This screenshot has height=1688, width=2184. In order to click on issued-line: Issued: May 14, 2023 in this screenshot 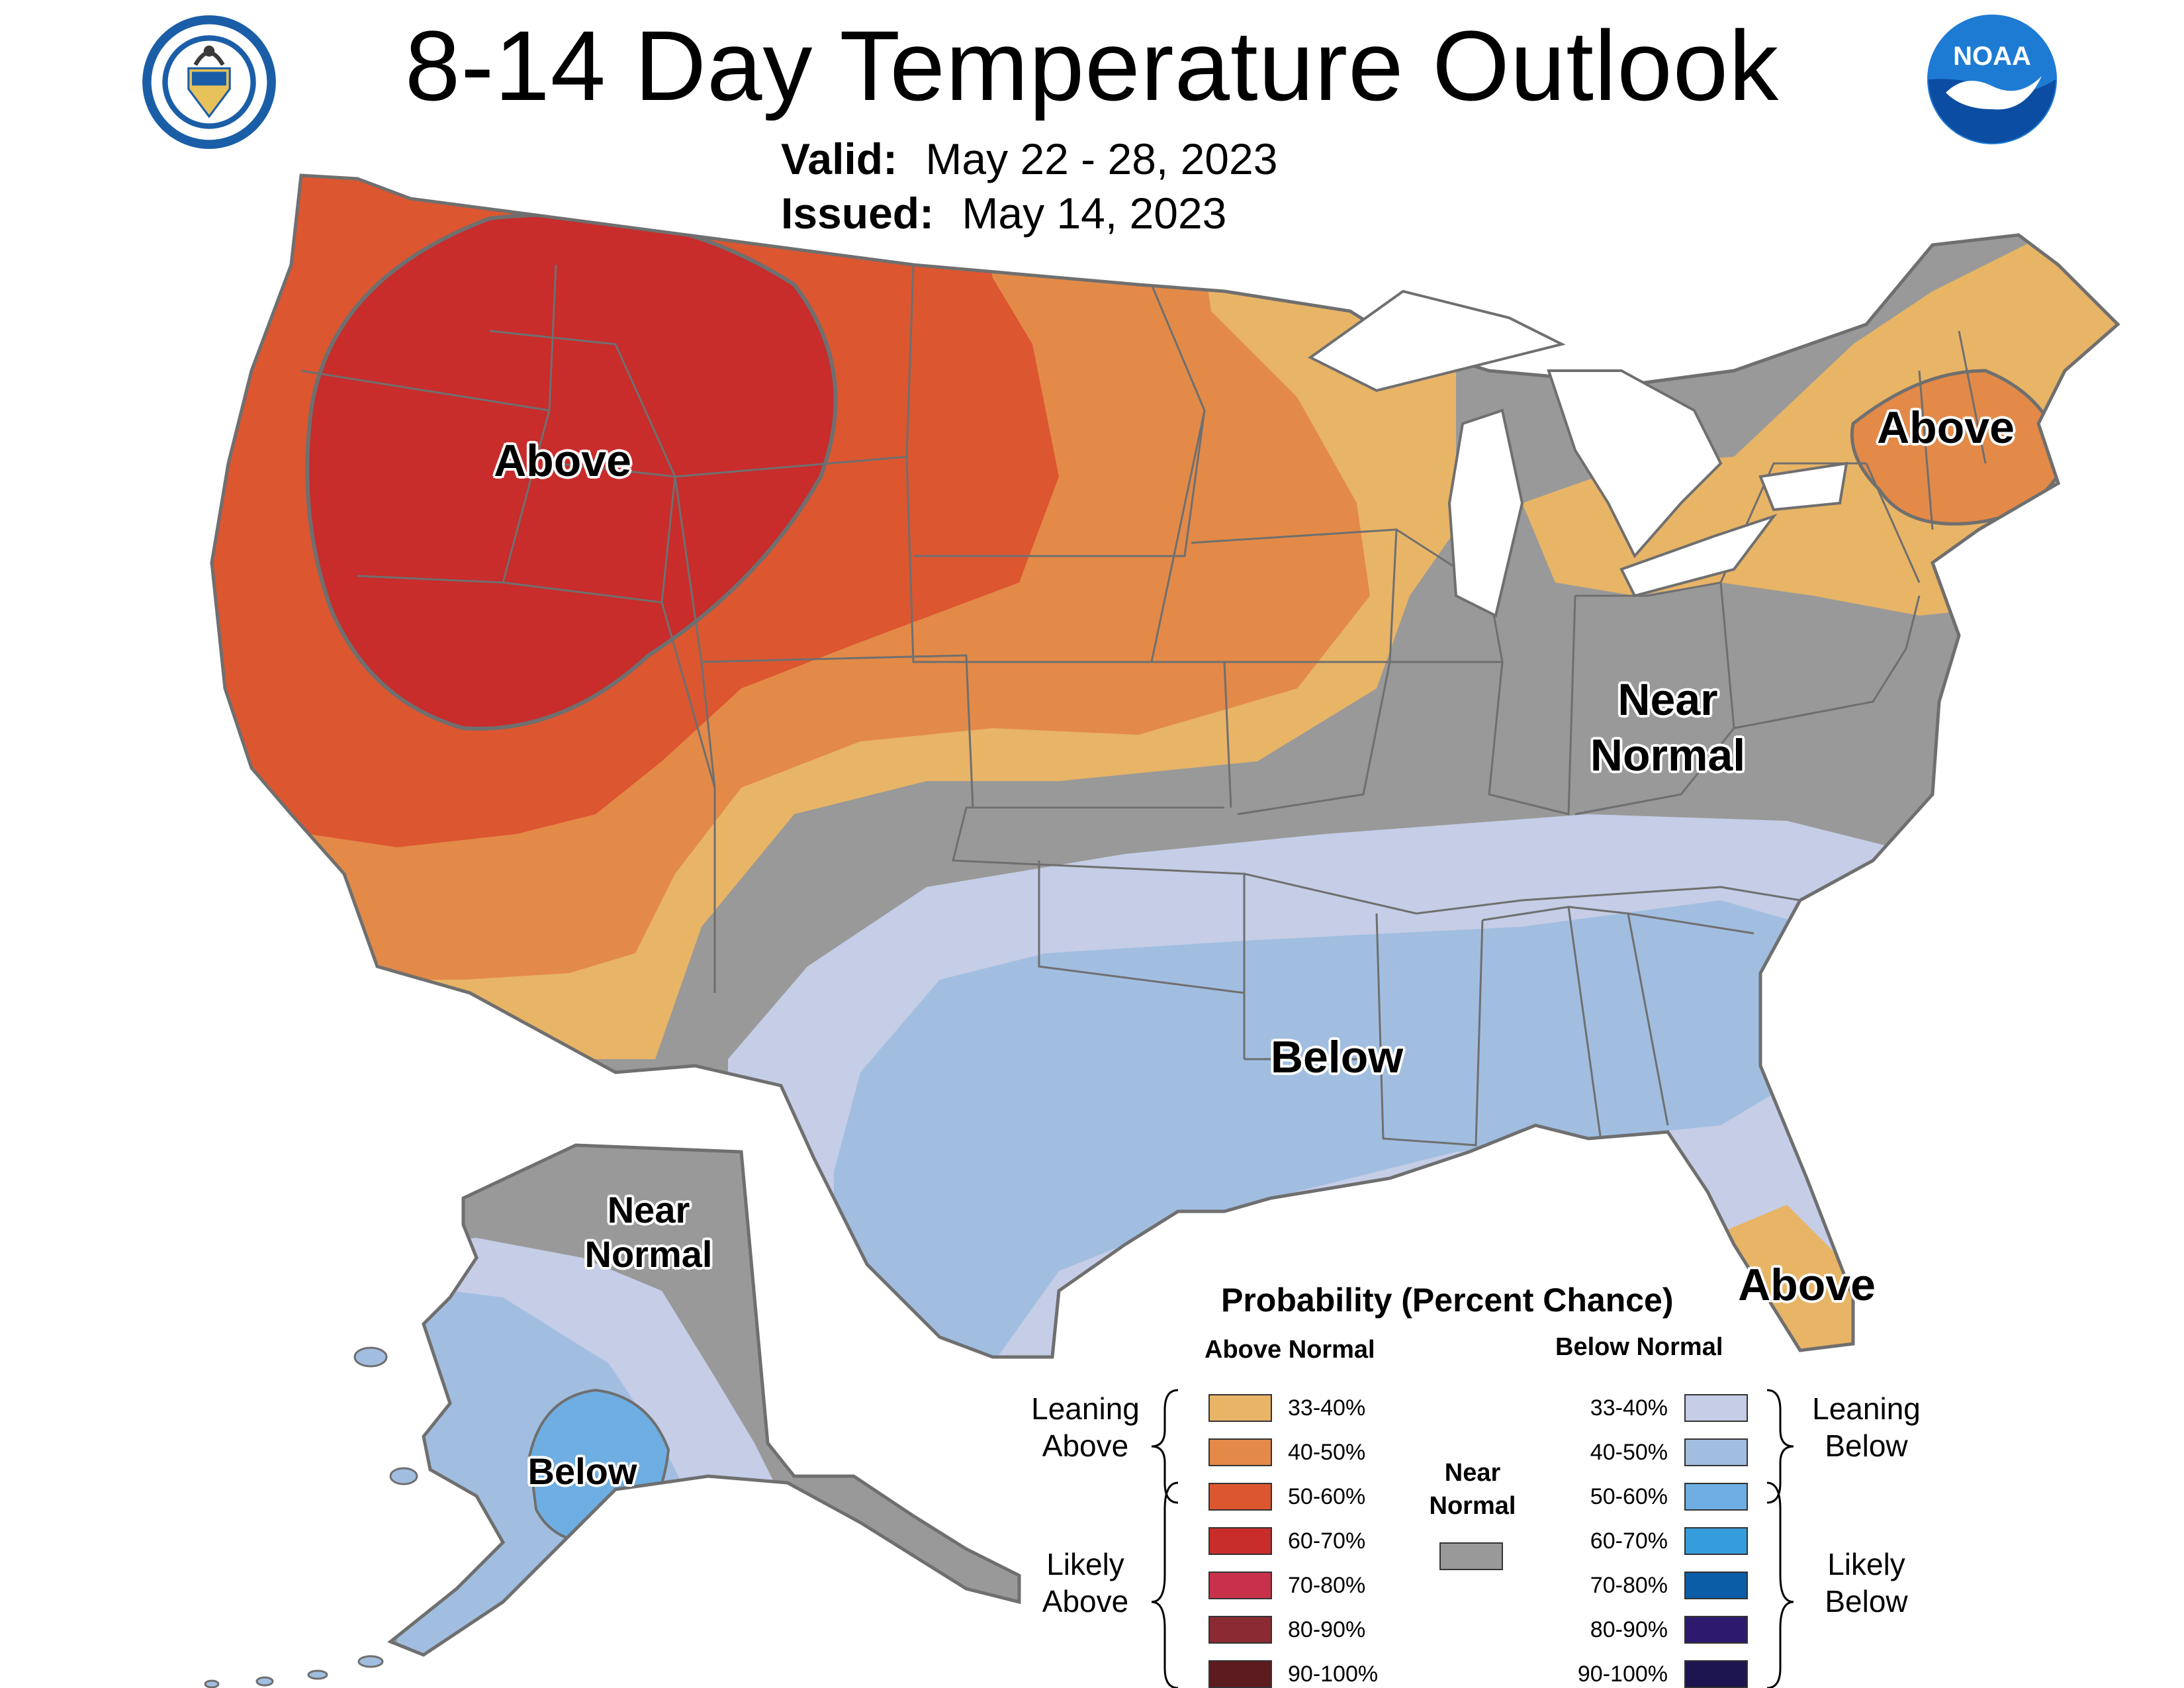, I will do `click(1004, 213)`.